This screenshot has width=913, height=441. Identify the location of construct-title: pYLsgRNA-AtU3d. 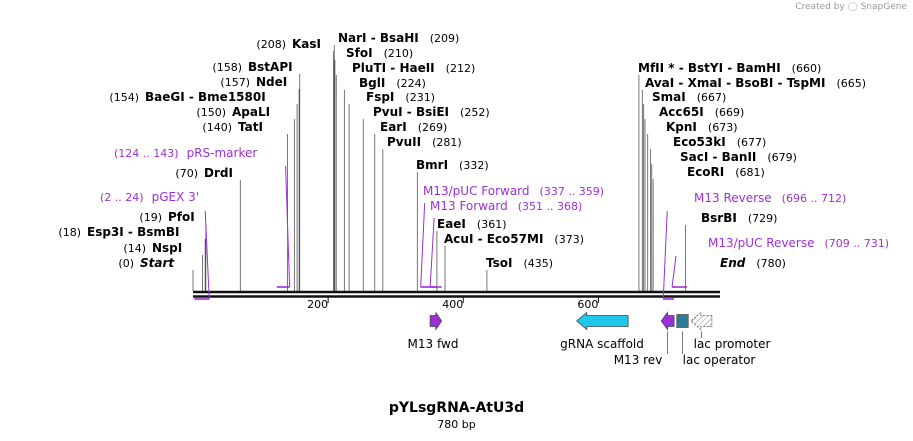
(456, 408).